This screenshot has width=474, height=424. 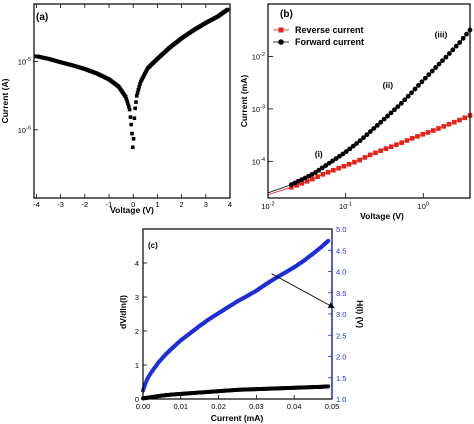 I want to click on panel-c-ytick-label: 1, so click(x=137, y=365).